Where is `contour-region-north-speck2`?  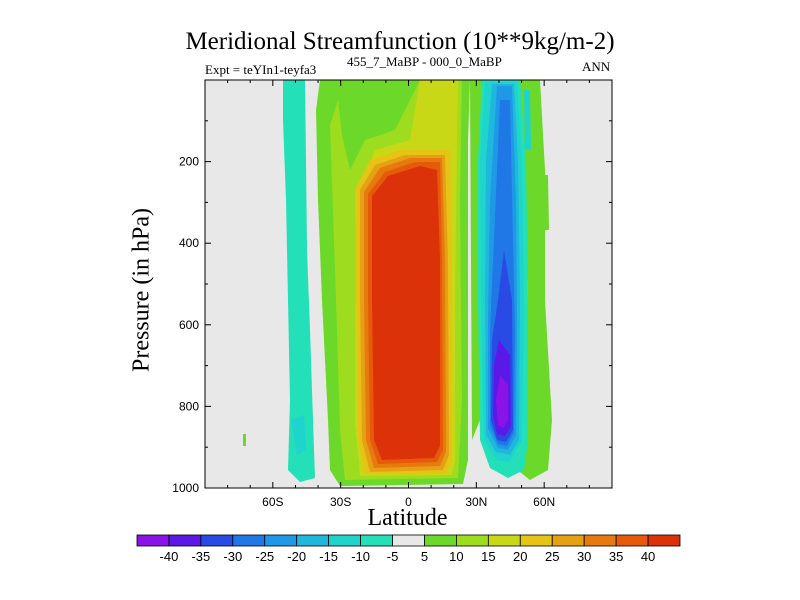 contour-region-north-speck2 is located at coordinates (527, 120).